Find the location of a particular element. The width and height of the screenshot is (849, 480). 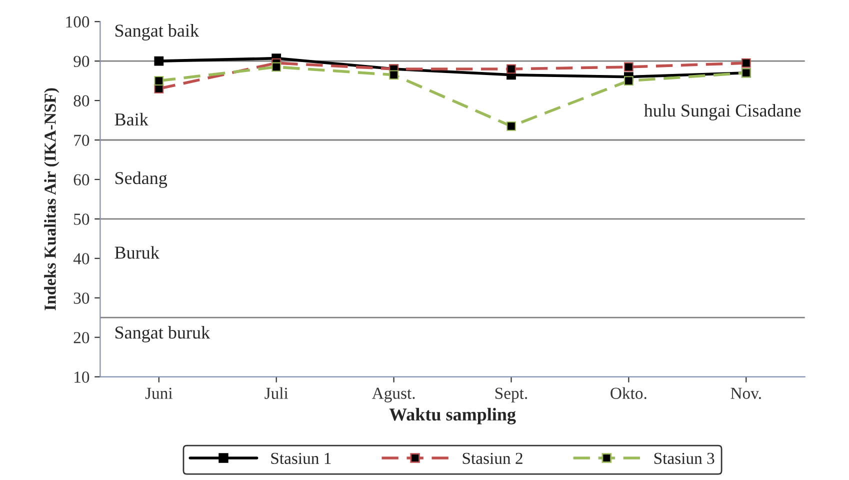

x-tick-label: Sept. is located at coordinates (511, 395).